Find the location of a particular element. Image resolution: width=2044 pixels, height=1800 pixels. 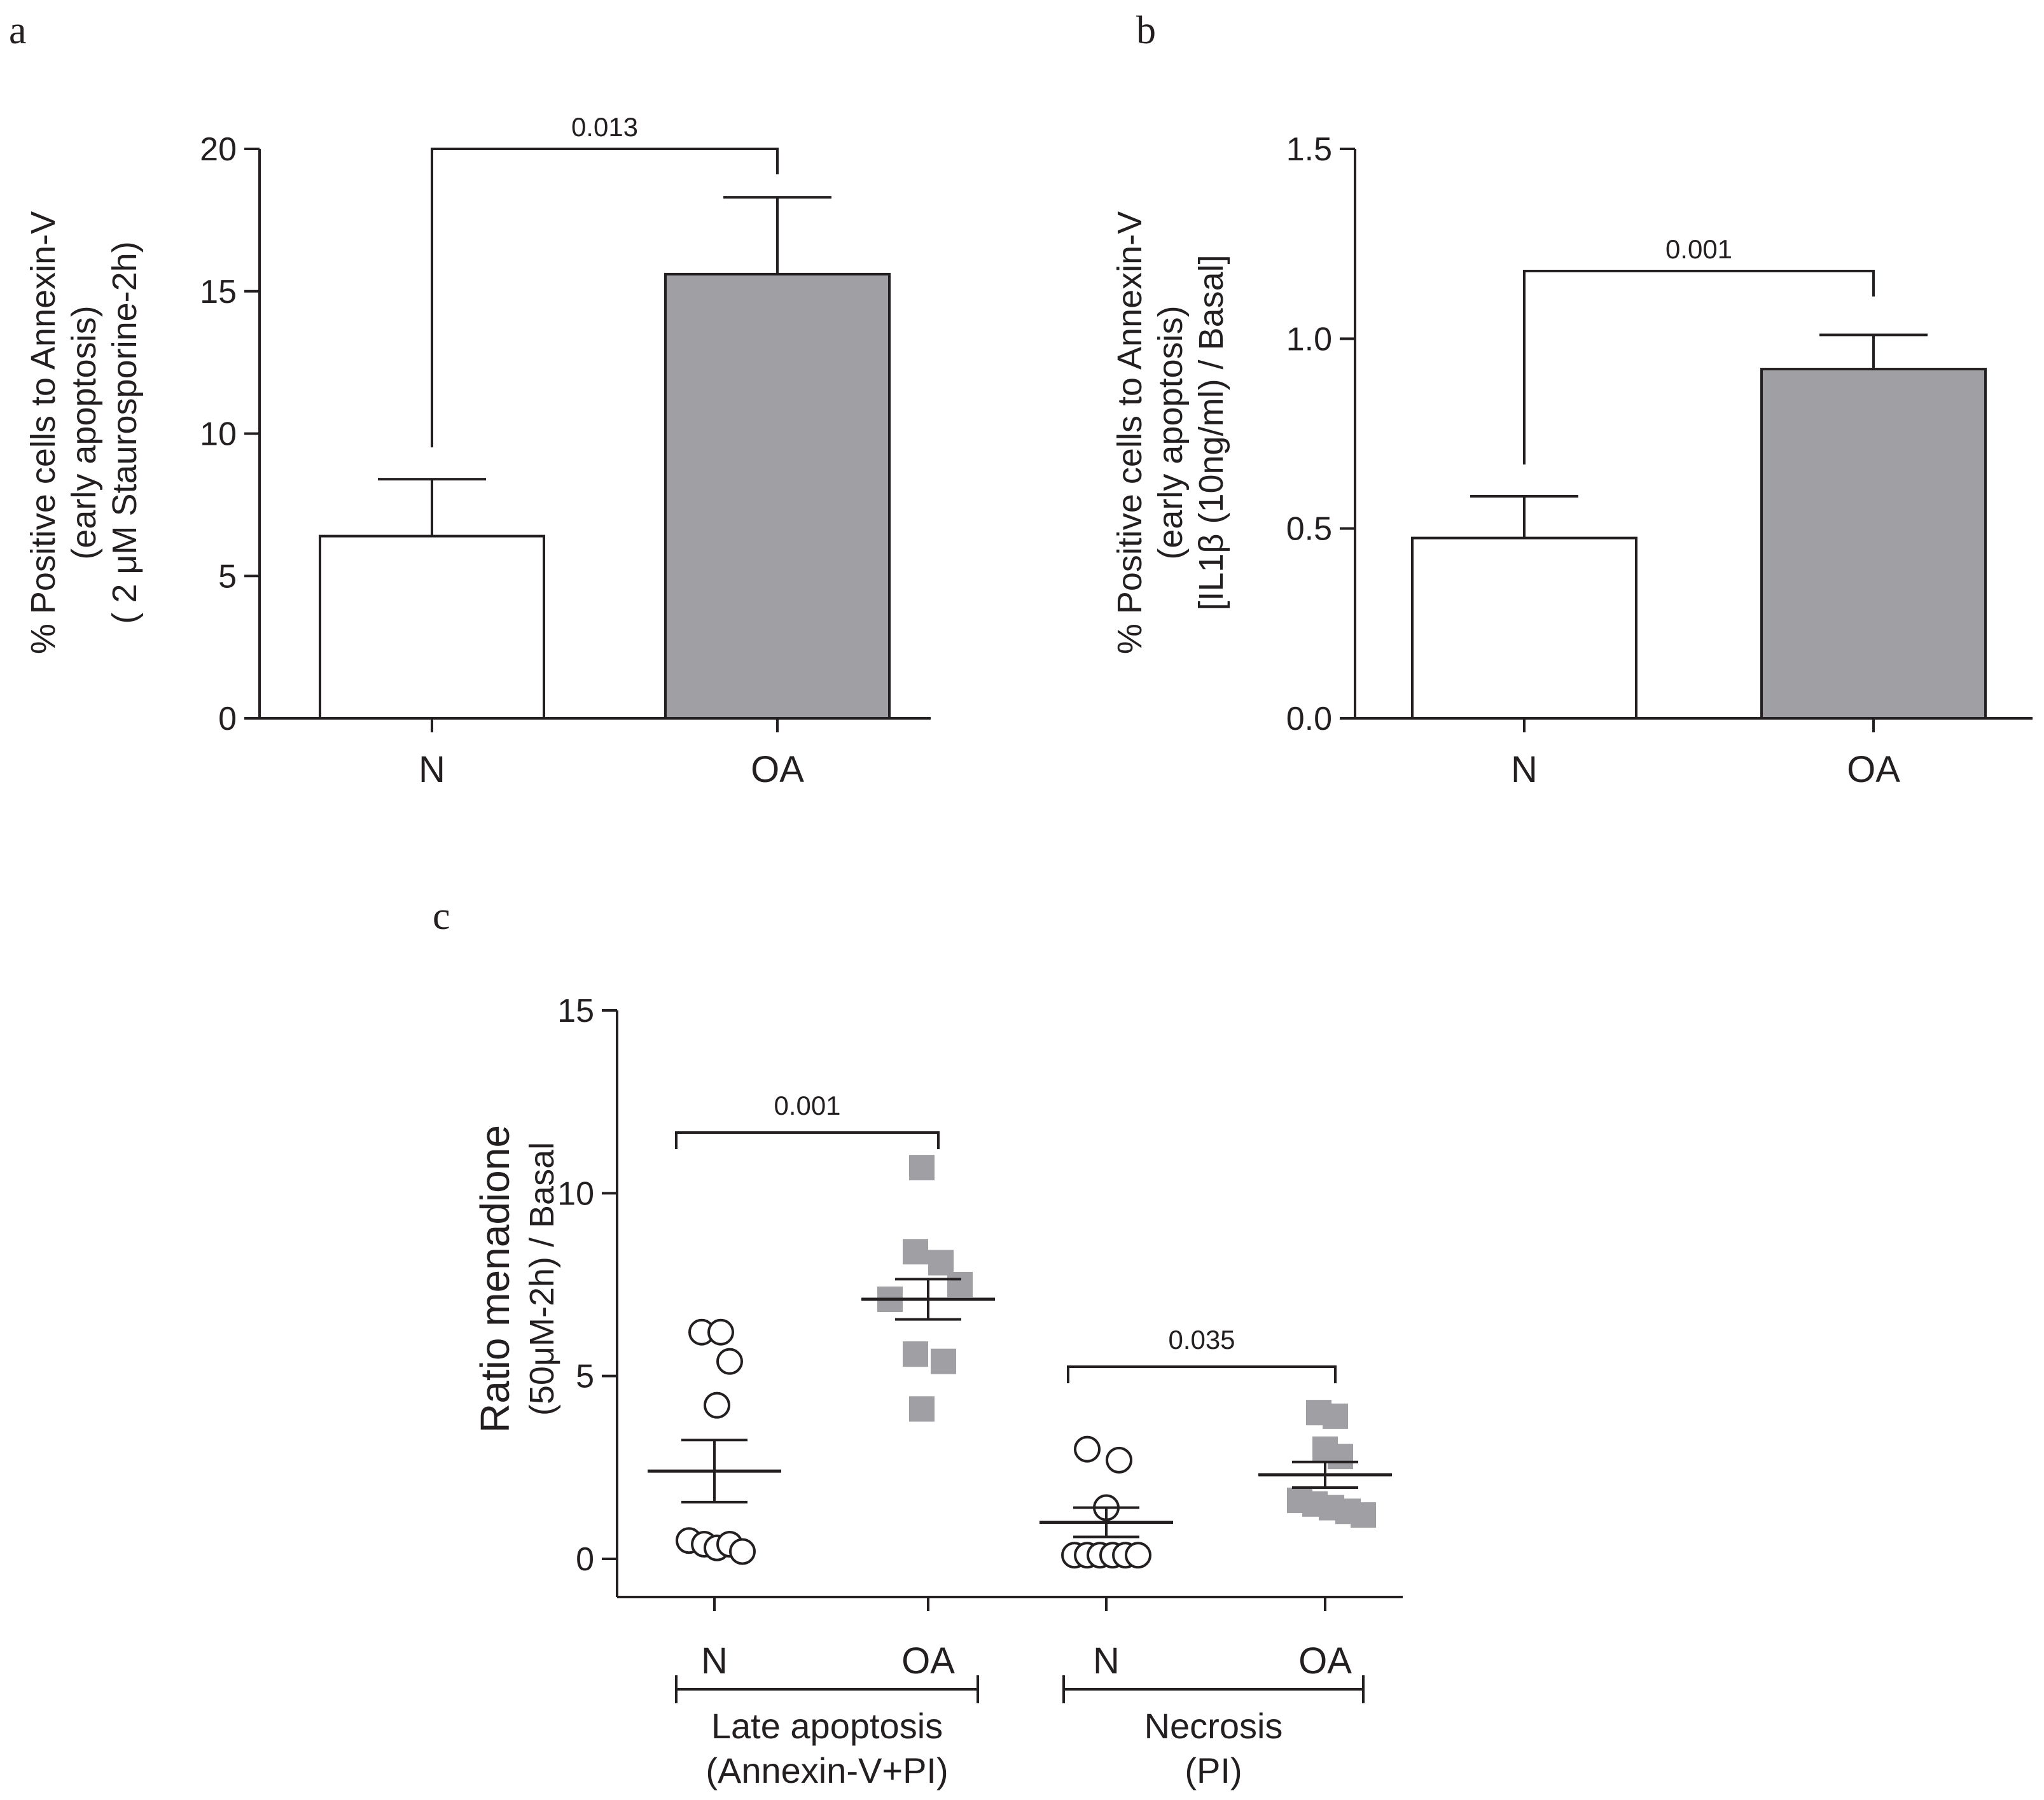

p-value-label: 0.035 is located at coordinates (1201, 1340).